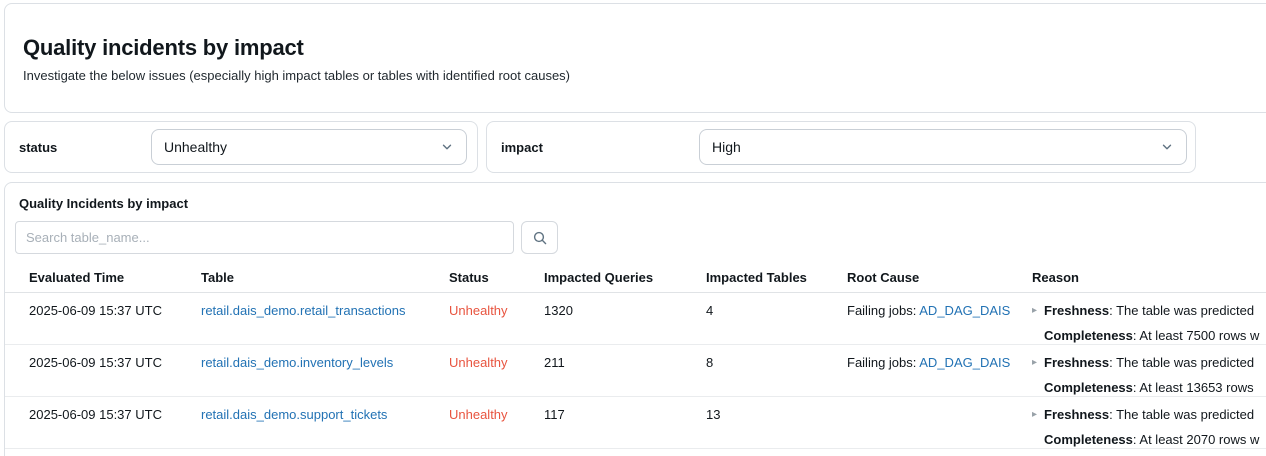 The height and width of the screenshot is (456, 1266). I want to click on reason-completeness-text: : At least 13653 rows, so click(1193, 387).